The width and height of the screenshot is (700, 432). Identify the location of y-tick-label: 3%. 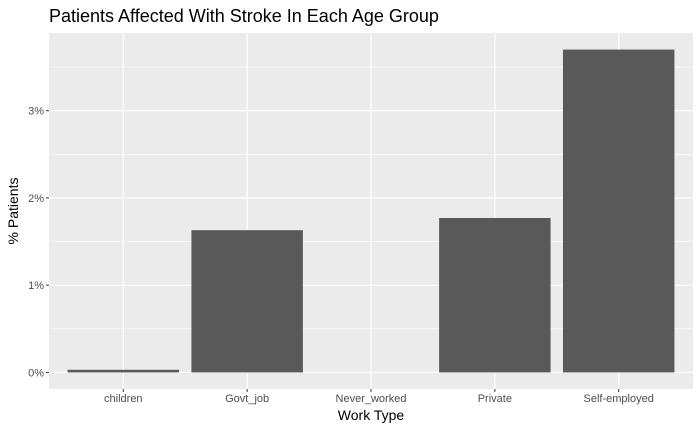
(36, 112).